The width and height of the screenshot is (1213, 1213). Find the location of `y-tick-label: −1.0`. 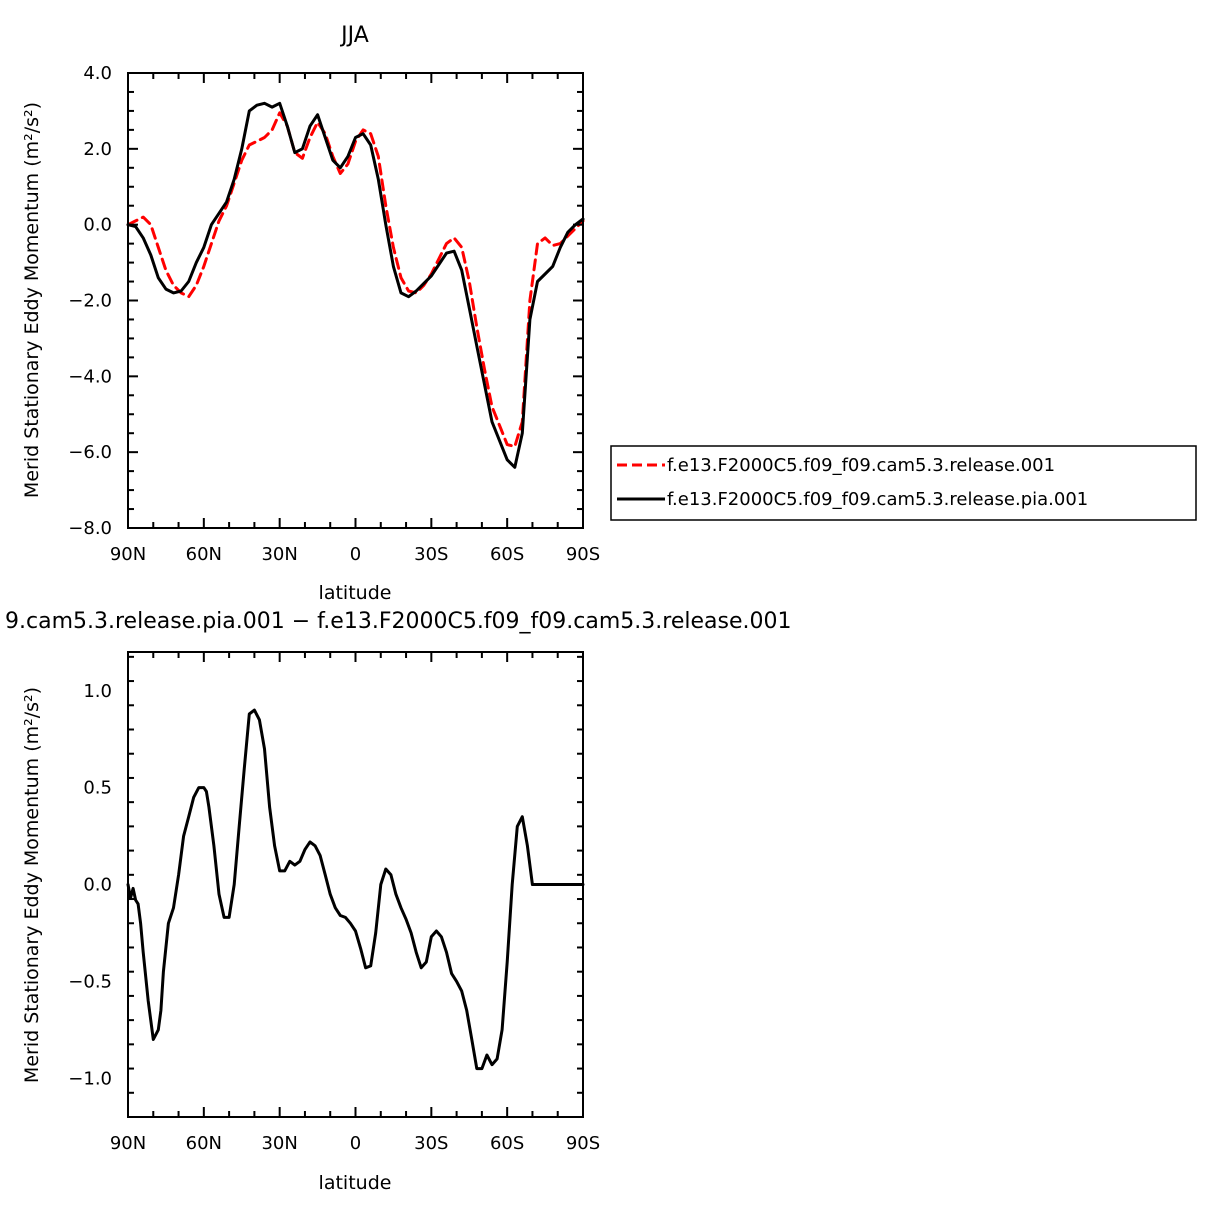

y-tick-label: −1.0 is located at coordinates (90, 1078).